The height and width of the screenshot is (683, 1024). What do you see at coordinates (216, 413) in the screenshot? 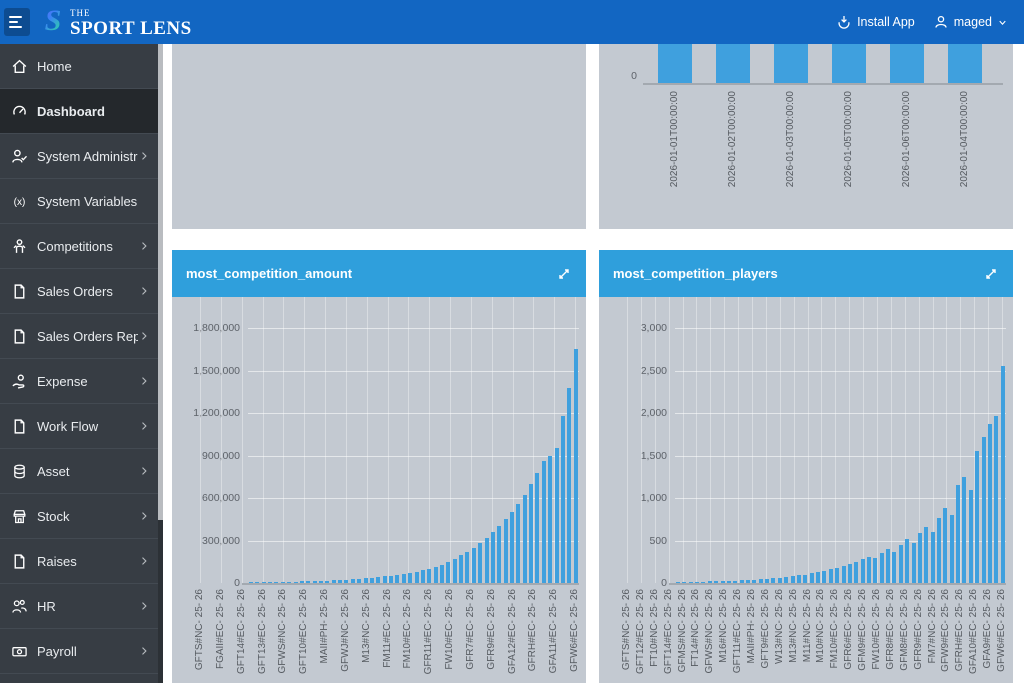
I see `y-axis-tick-label: 1,200,000` at bounding box center [216, 413].